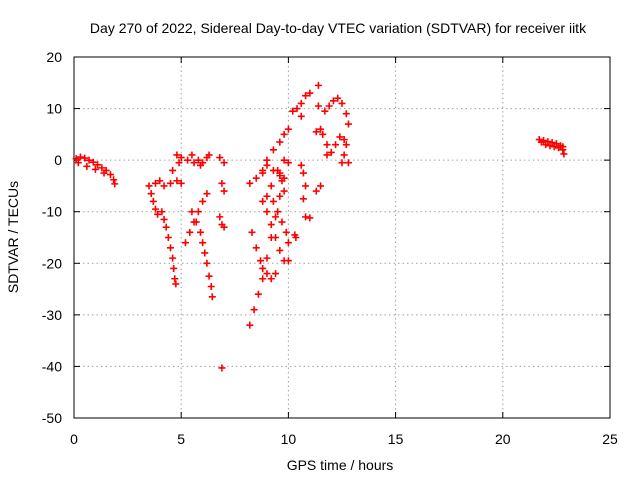 The image size is (640, 480). I want to click on y-tick-label: -40, so click(52, 366).